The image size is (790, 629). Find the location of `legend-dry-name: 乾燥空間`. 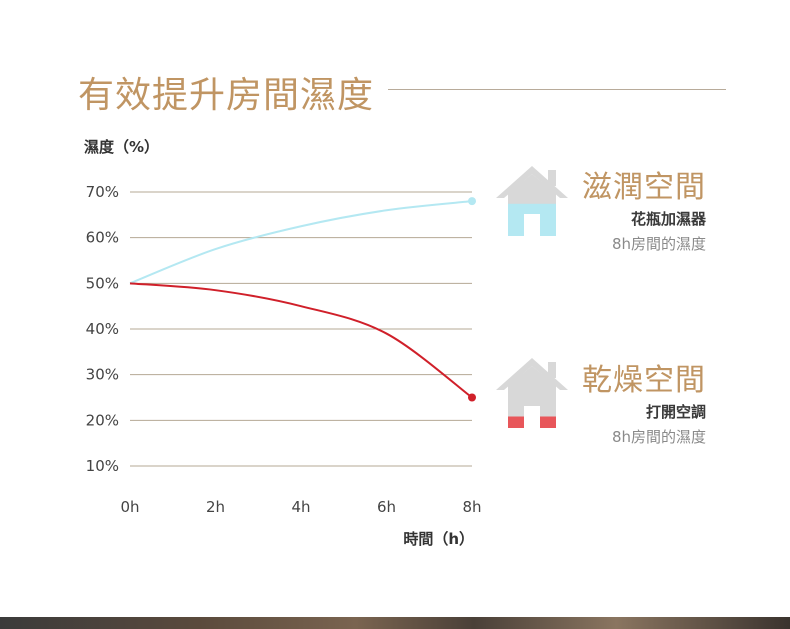

legend-dry-name: 乾燥空間 is located at coordinates (644, 380).